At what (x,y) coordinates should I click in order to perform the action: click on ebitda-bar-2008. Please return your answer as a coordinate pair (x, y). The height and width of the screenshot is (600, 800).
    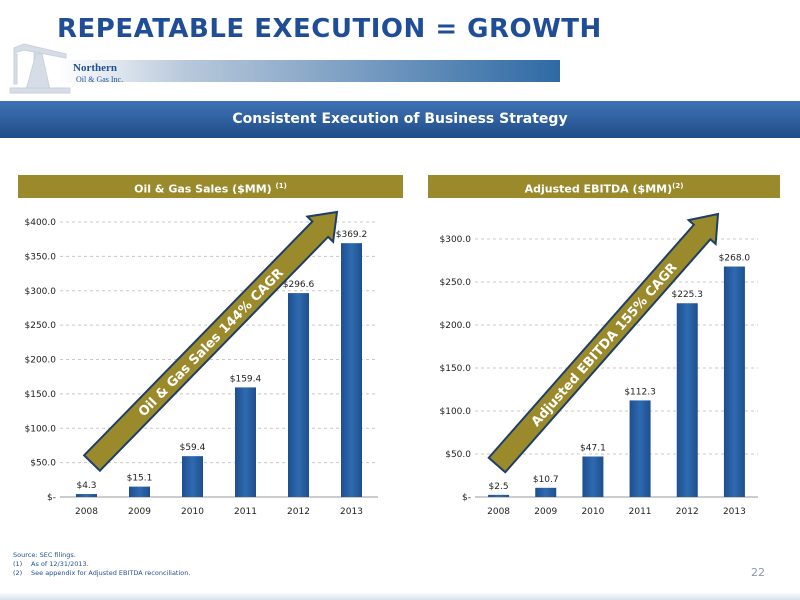
    Looking at the image, I should click on (499, 495).